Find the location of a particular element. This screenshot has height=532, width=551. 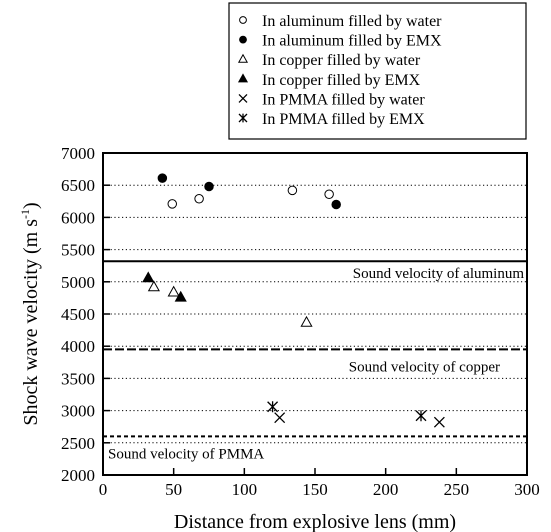

legend-item: In aluminum filled by EMX is located at coordinates (340, 41).